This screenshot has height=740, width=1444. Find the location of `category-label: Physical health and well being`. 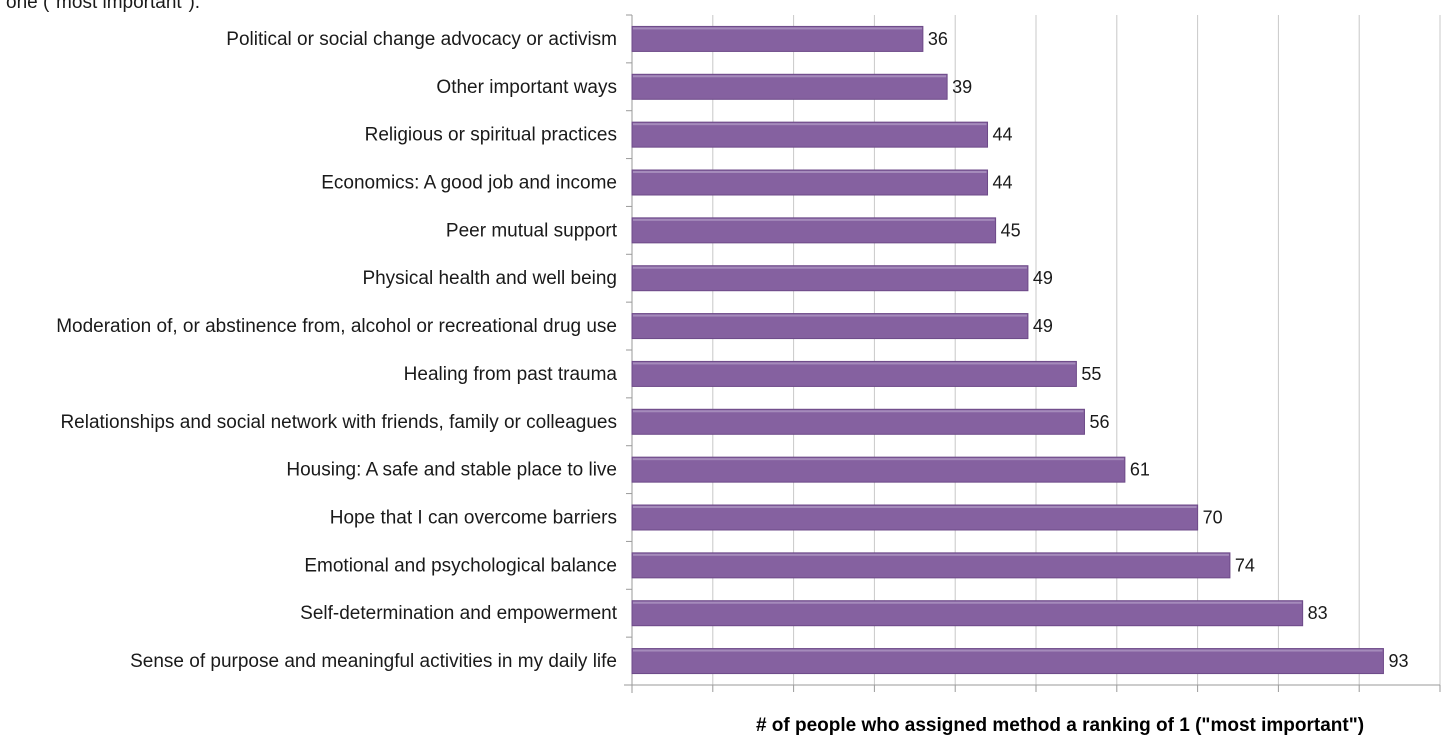

category-label: Physical health and well being is located at coordinates (489, 278).